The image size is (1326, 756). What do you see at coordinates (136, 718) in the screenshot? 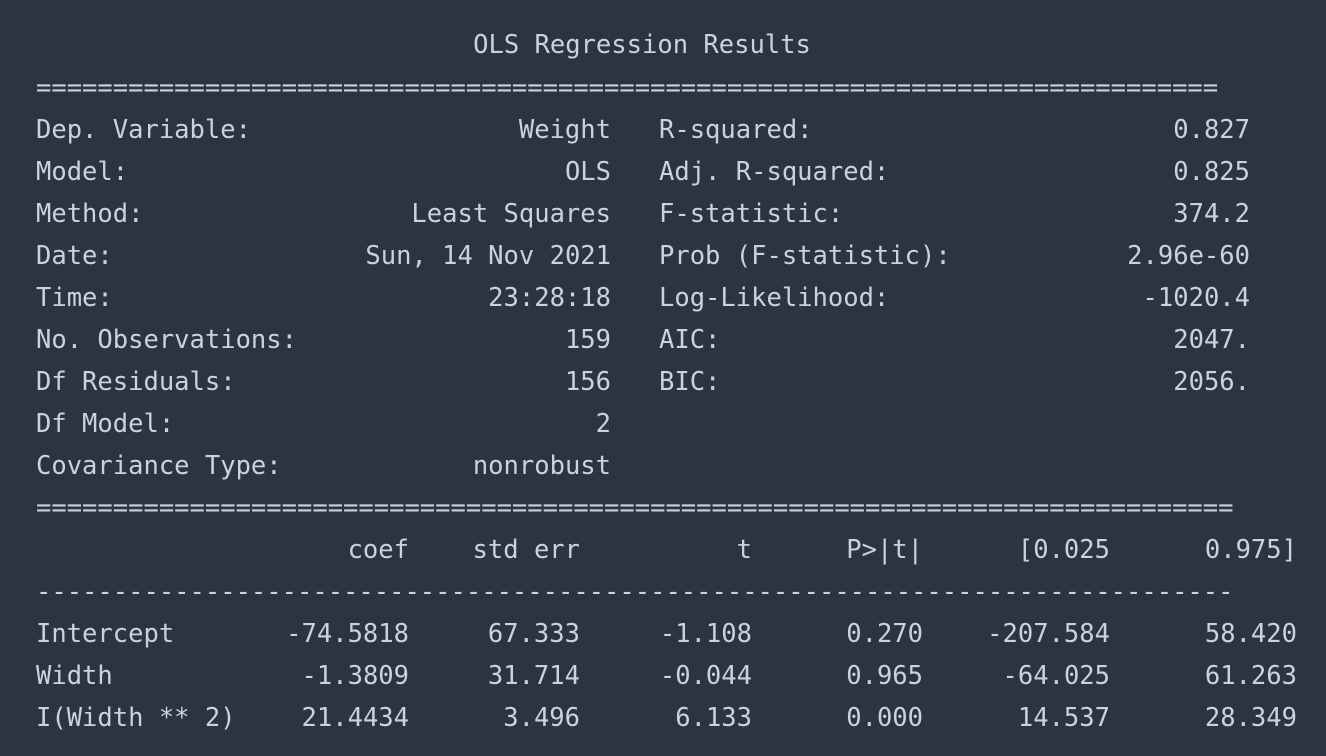
I see `row-name: I(Width ** 2)` at bounding box center [136, 718].